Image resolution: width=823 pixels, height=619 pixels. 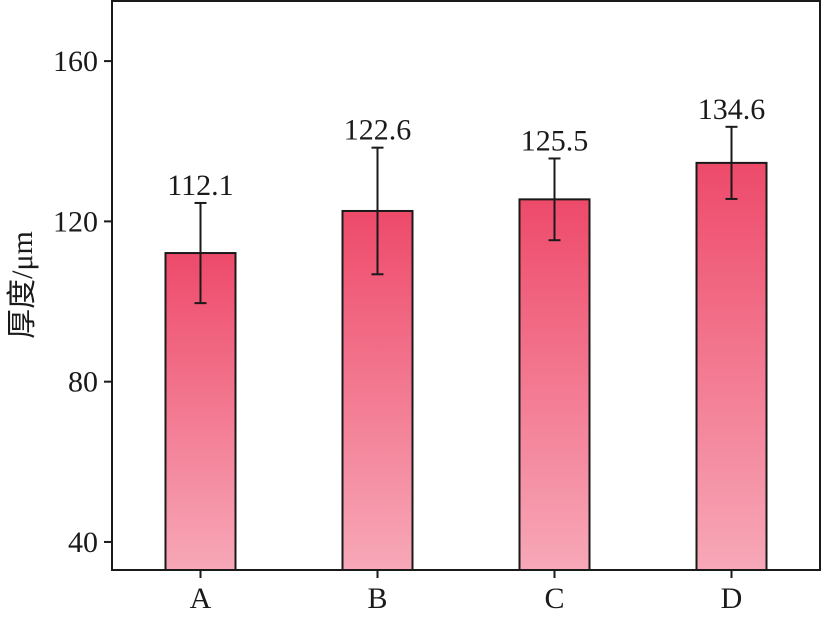 What do you see at coordinates (22, 285) in the screenshot?
I see `y-axis-label: 厚度/μm` at bounding box center [22, 285].